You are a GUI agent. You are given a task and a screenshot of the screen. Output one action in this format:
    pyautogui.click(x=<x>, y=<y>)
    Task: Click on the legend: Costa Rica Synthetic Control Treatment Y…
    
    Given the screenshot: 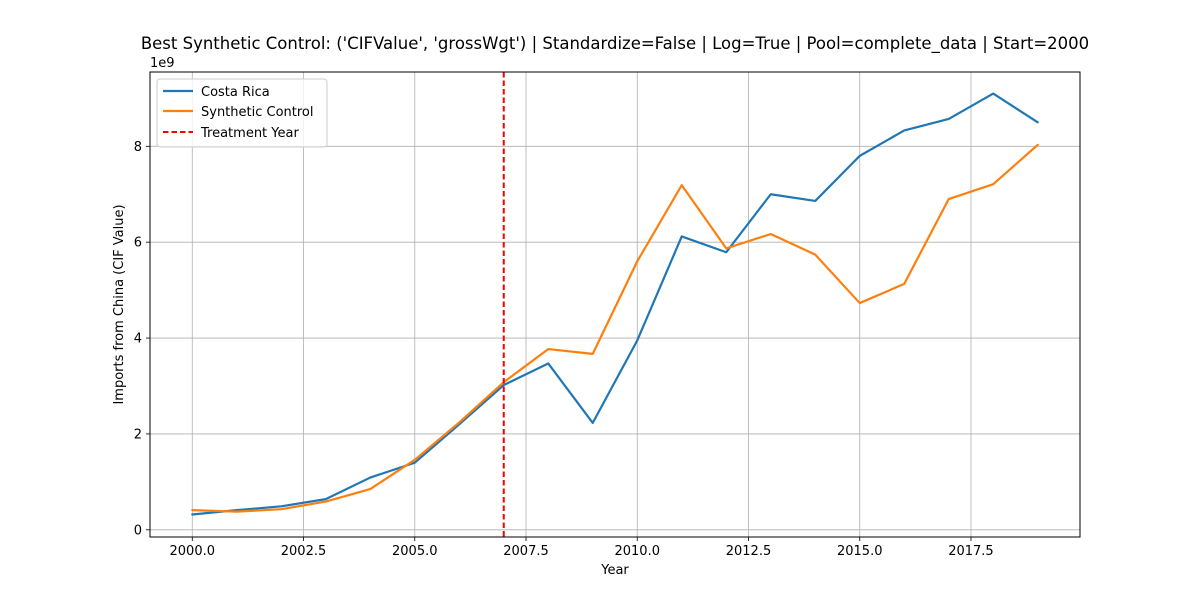 What is the action you would take?
    pyautogui.click(x=242, y=113)
    